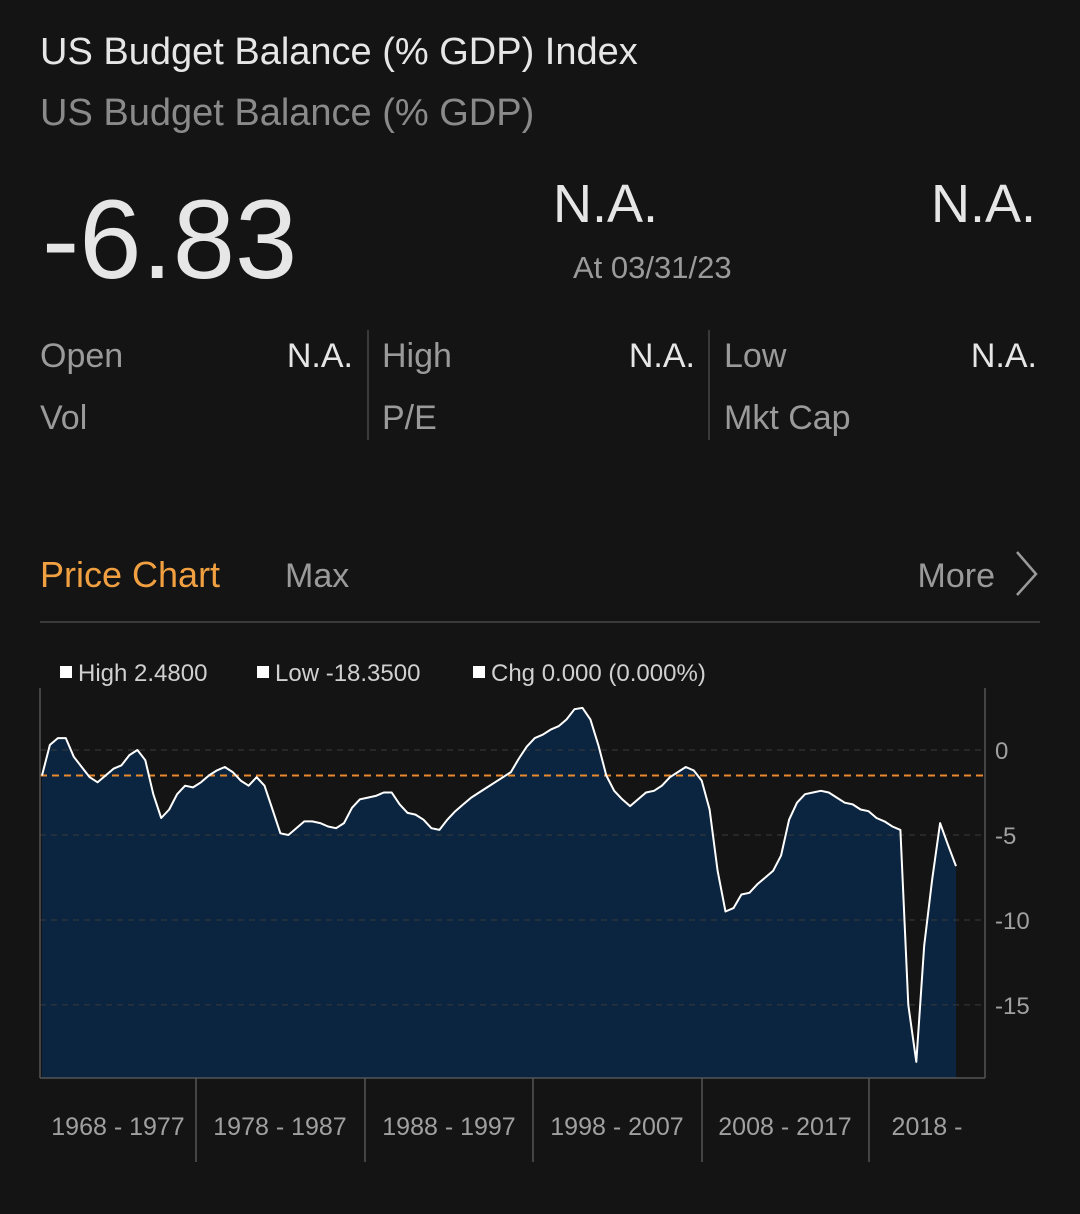 The image size is (1080, 1214). Describe the element at coordinates (605, 204) in the screenshot. I see `change: N.A.` at that location.